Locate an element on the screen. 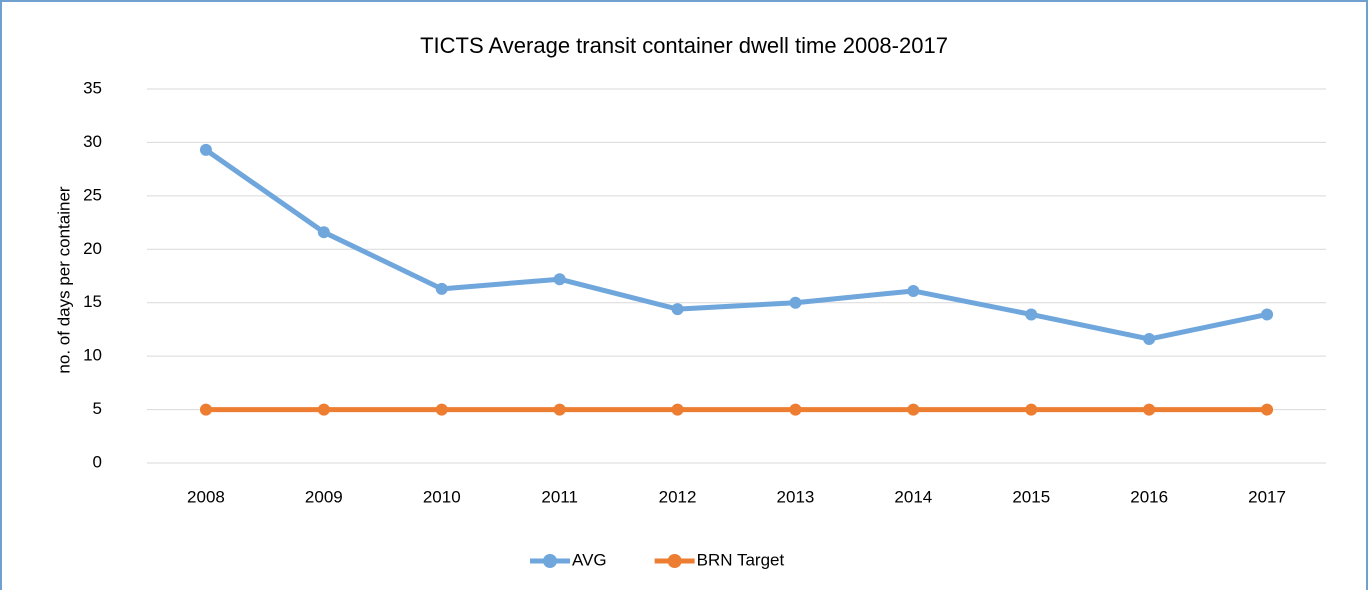 This screenshot has height=590, width=1368. y-tick-label: 15 is located at coordinates (92, 301).